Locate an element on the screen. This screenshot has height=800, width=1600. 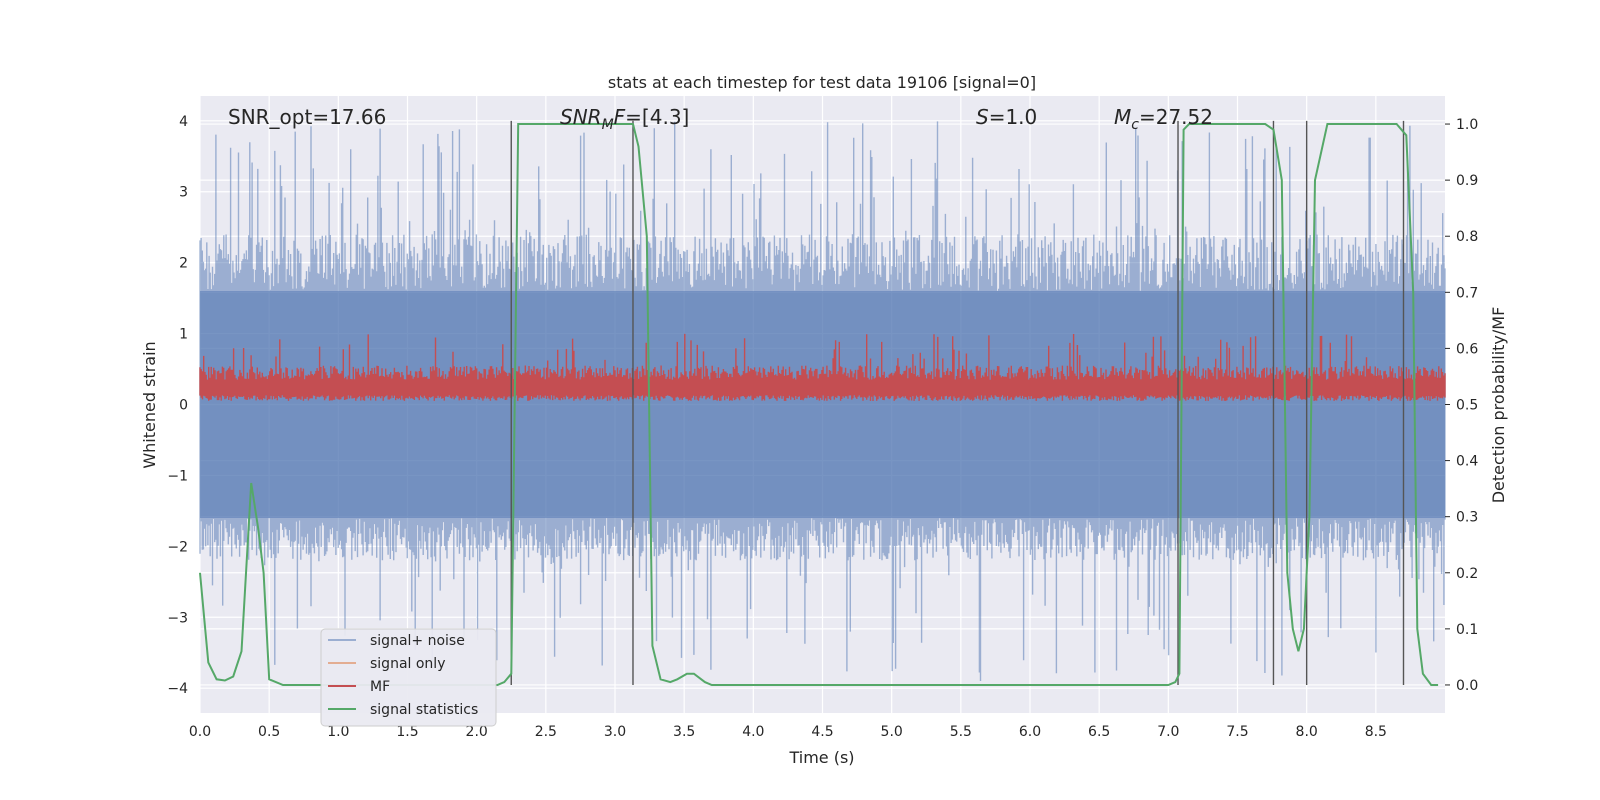
annotation-mc: Mc=27.52 is located at coordinates (1163, 119).